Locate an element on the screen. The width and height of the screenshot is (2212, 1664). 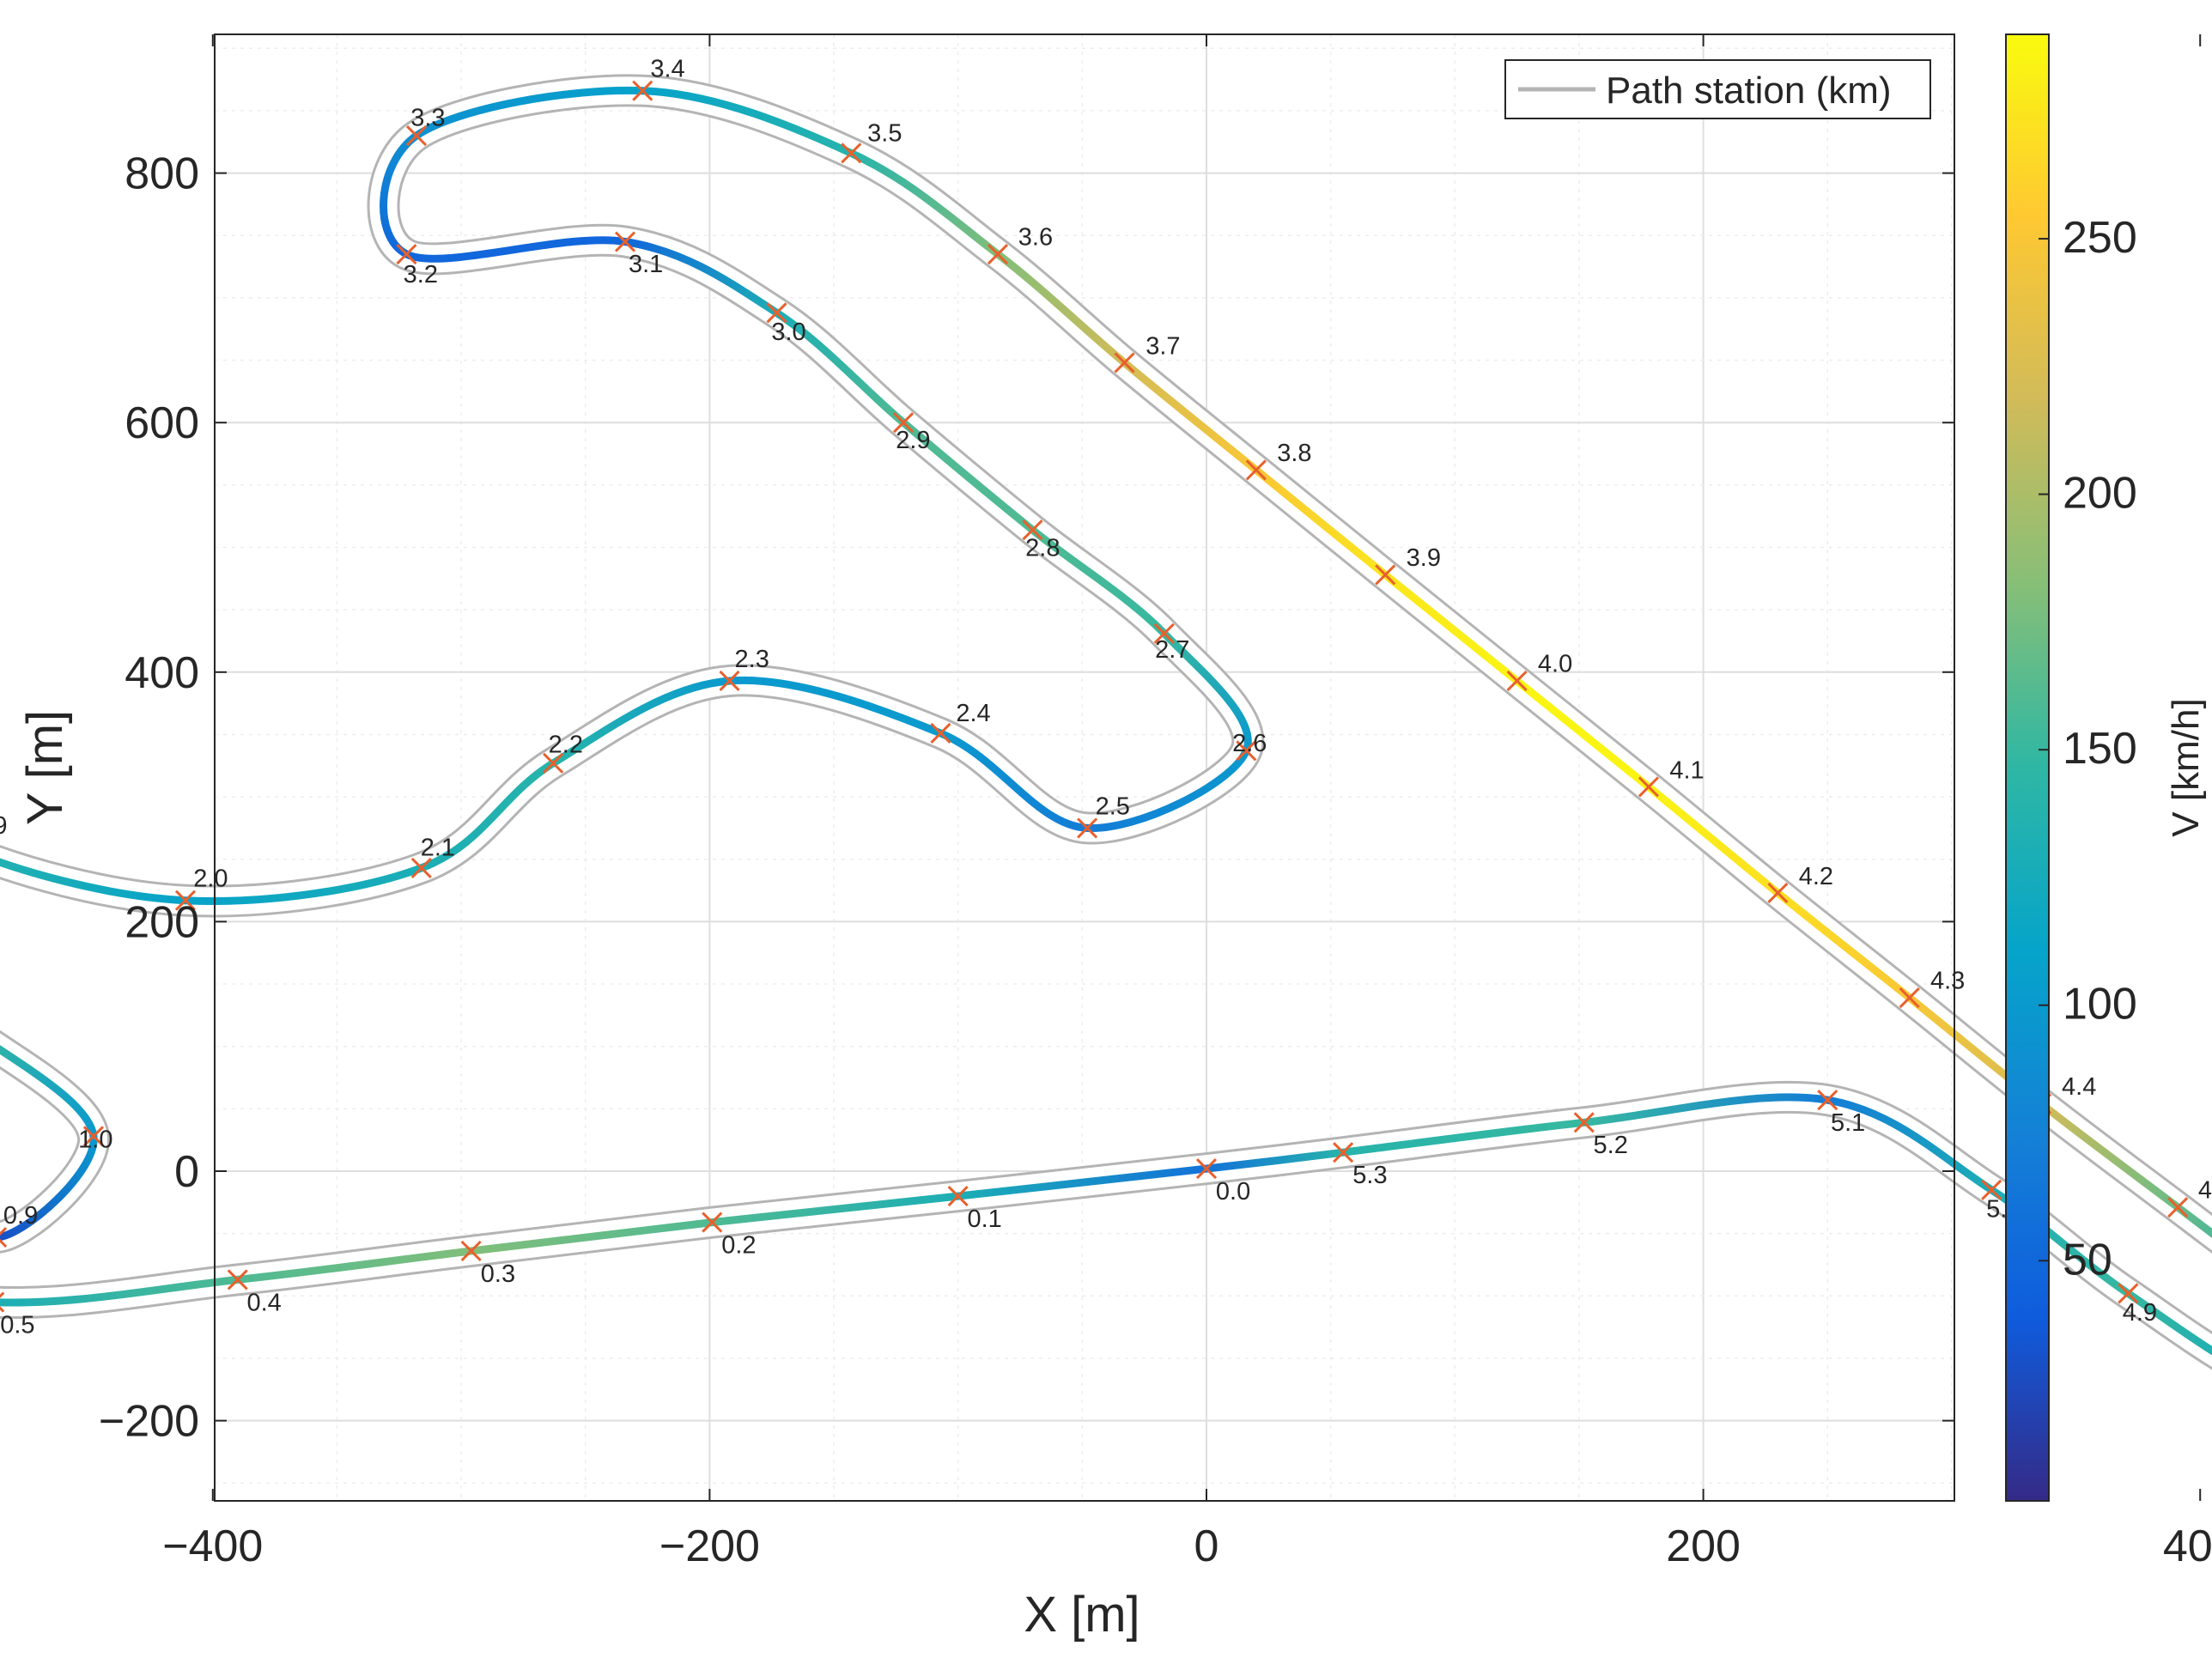
x-tick-label: 400 is located at coordinates (2187, 1546).